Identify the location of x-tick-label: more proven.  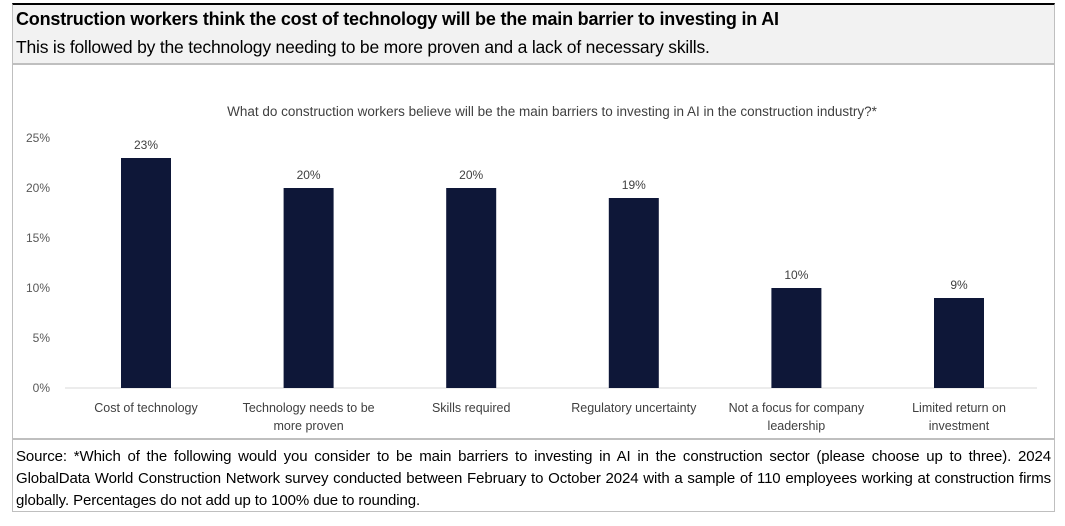
(309, 426).